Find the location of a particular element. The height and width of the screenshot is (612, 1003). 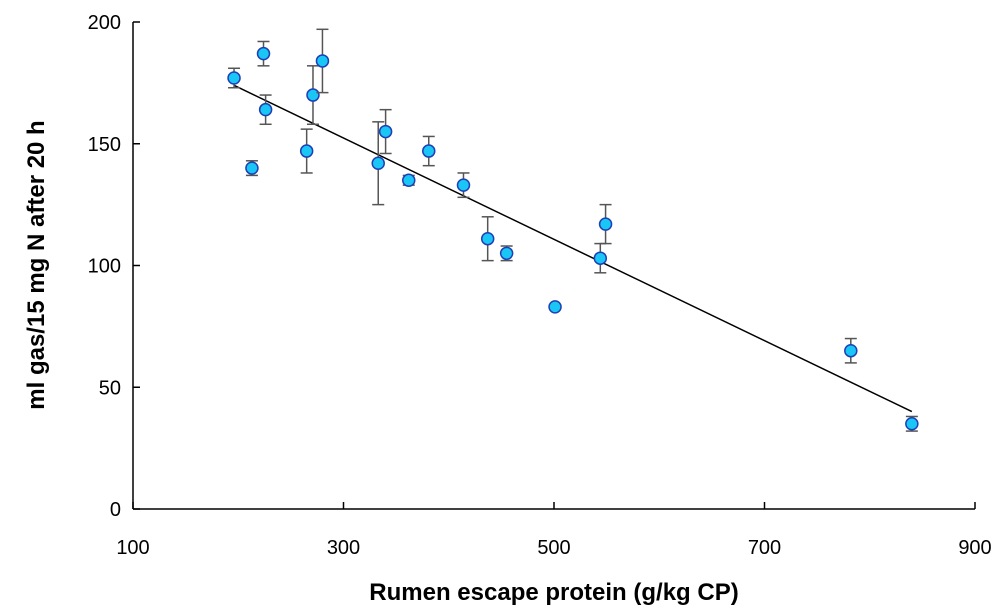

x-tick-label: 500 is located at coordinates (553, 548).